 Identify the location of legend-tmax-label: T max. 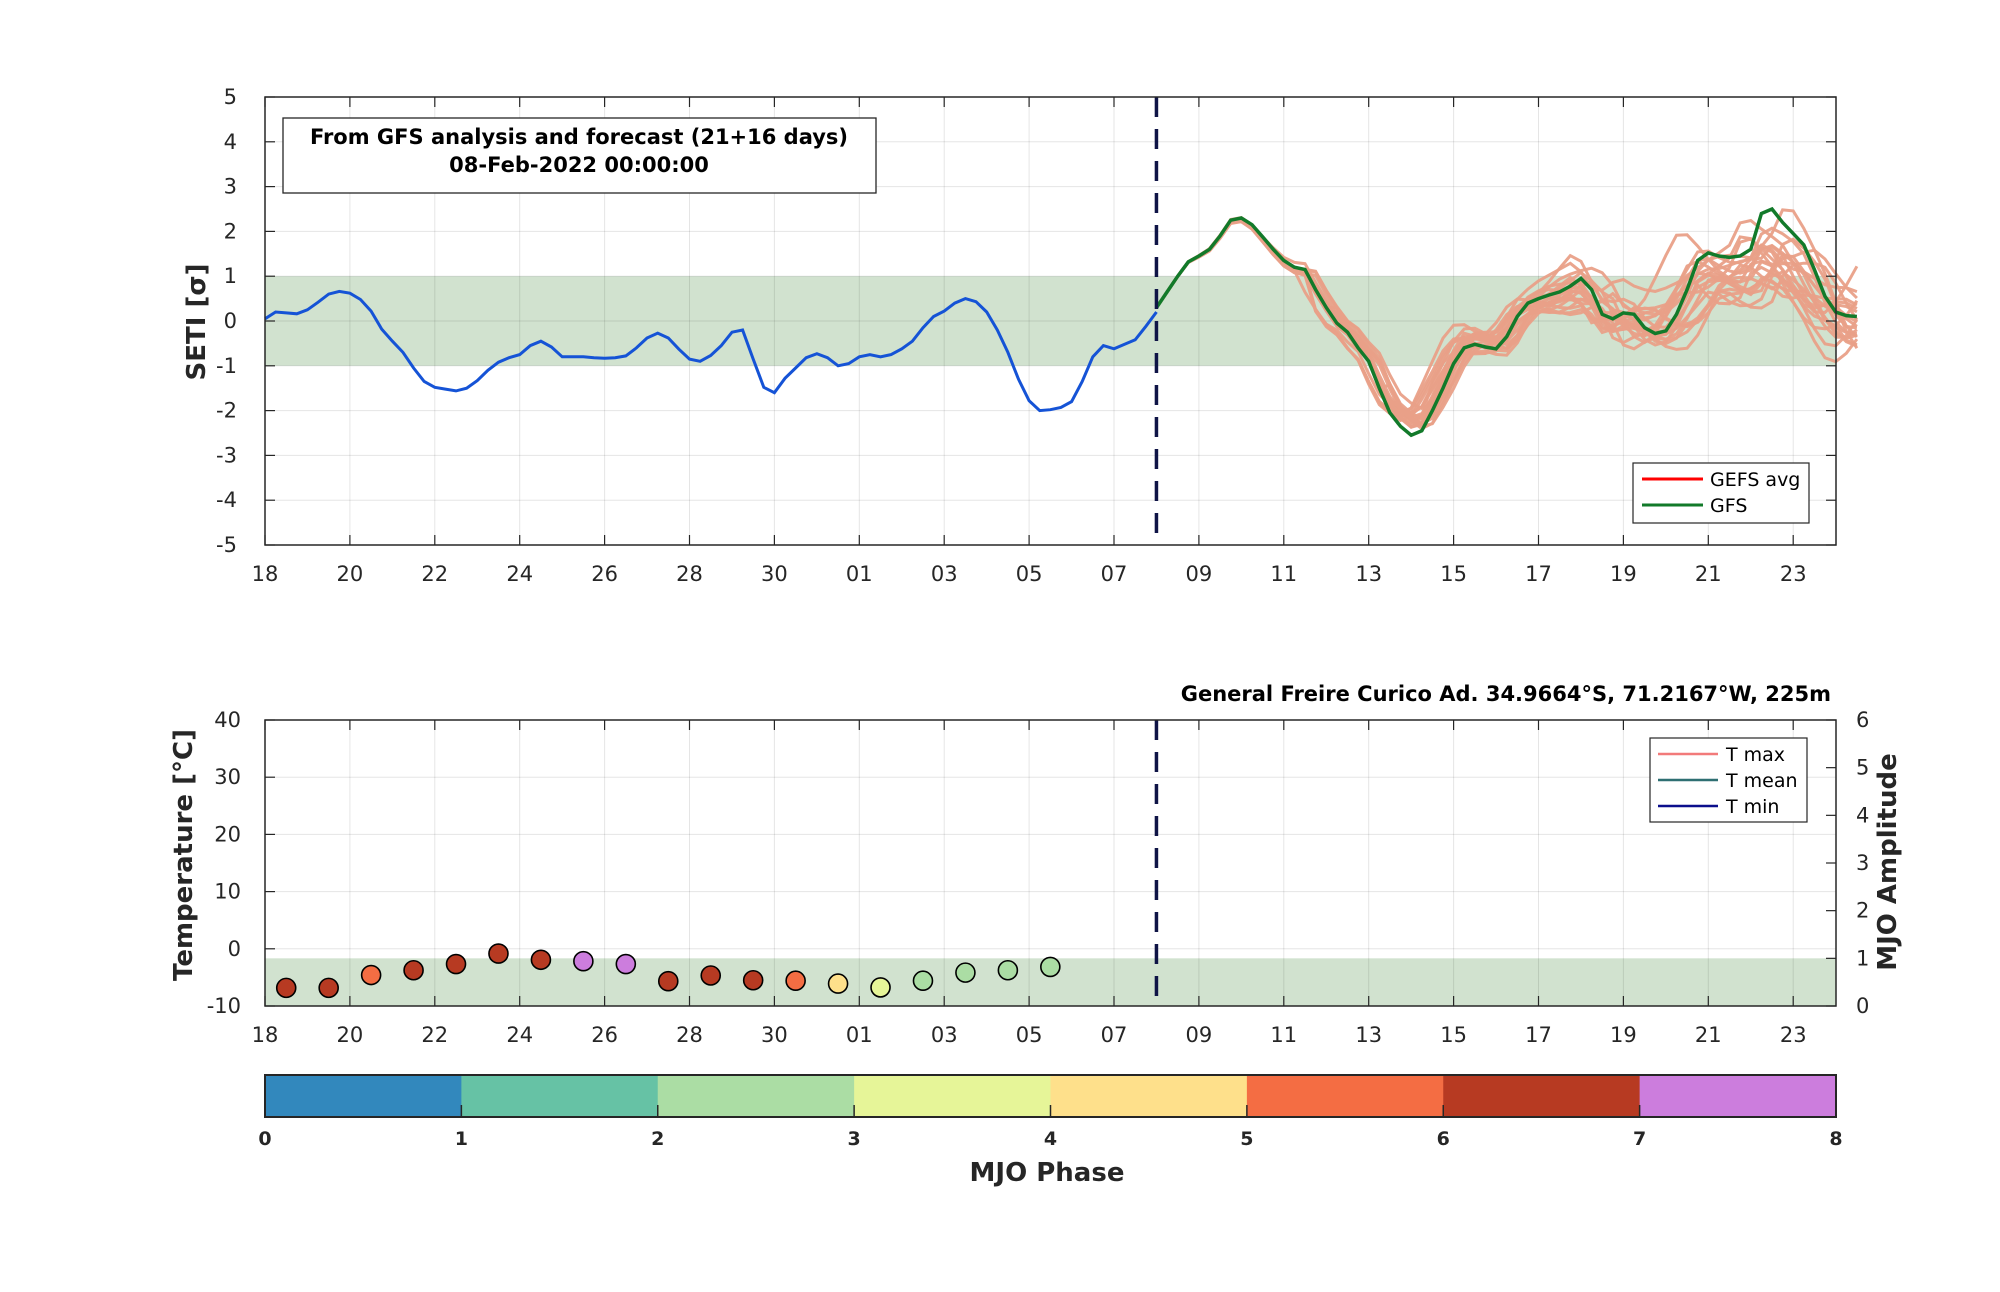
(1755, 755).